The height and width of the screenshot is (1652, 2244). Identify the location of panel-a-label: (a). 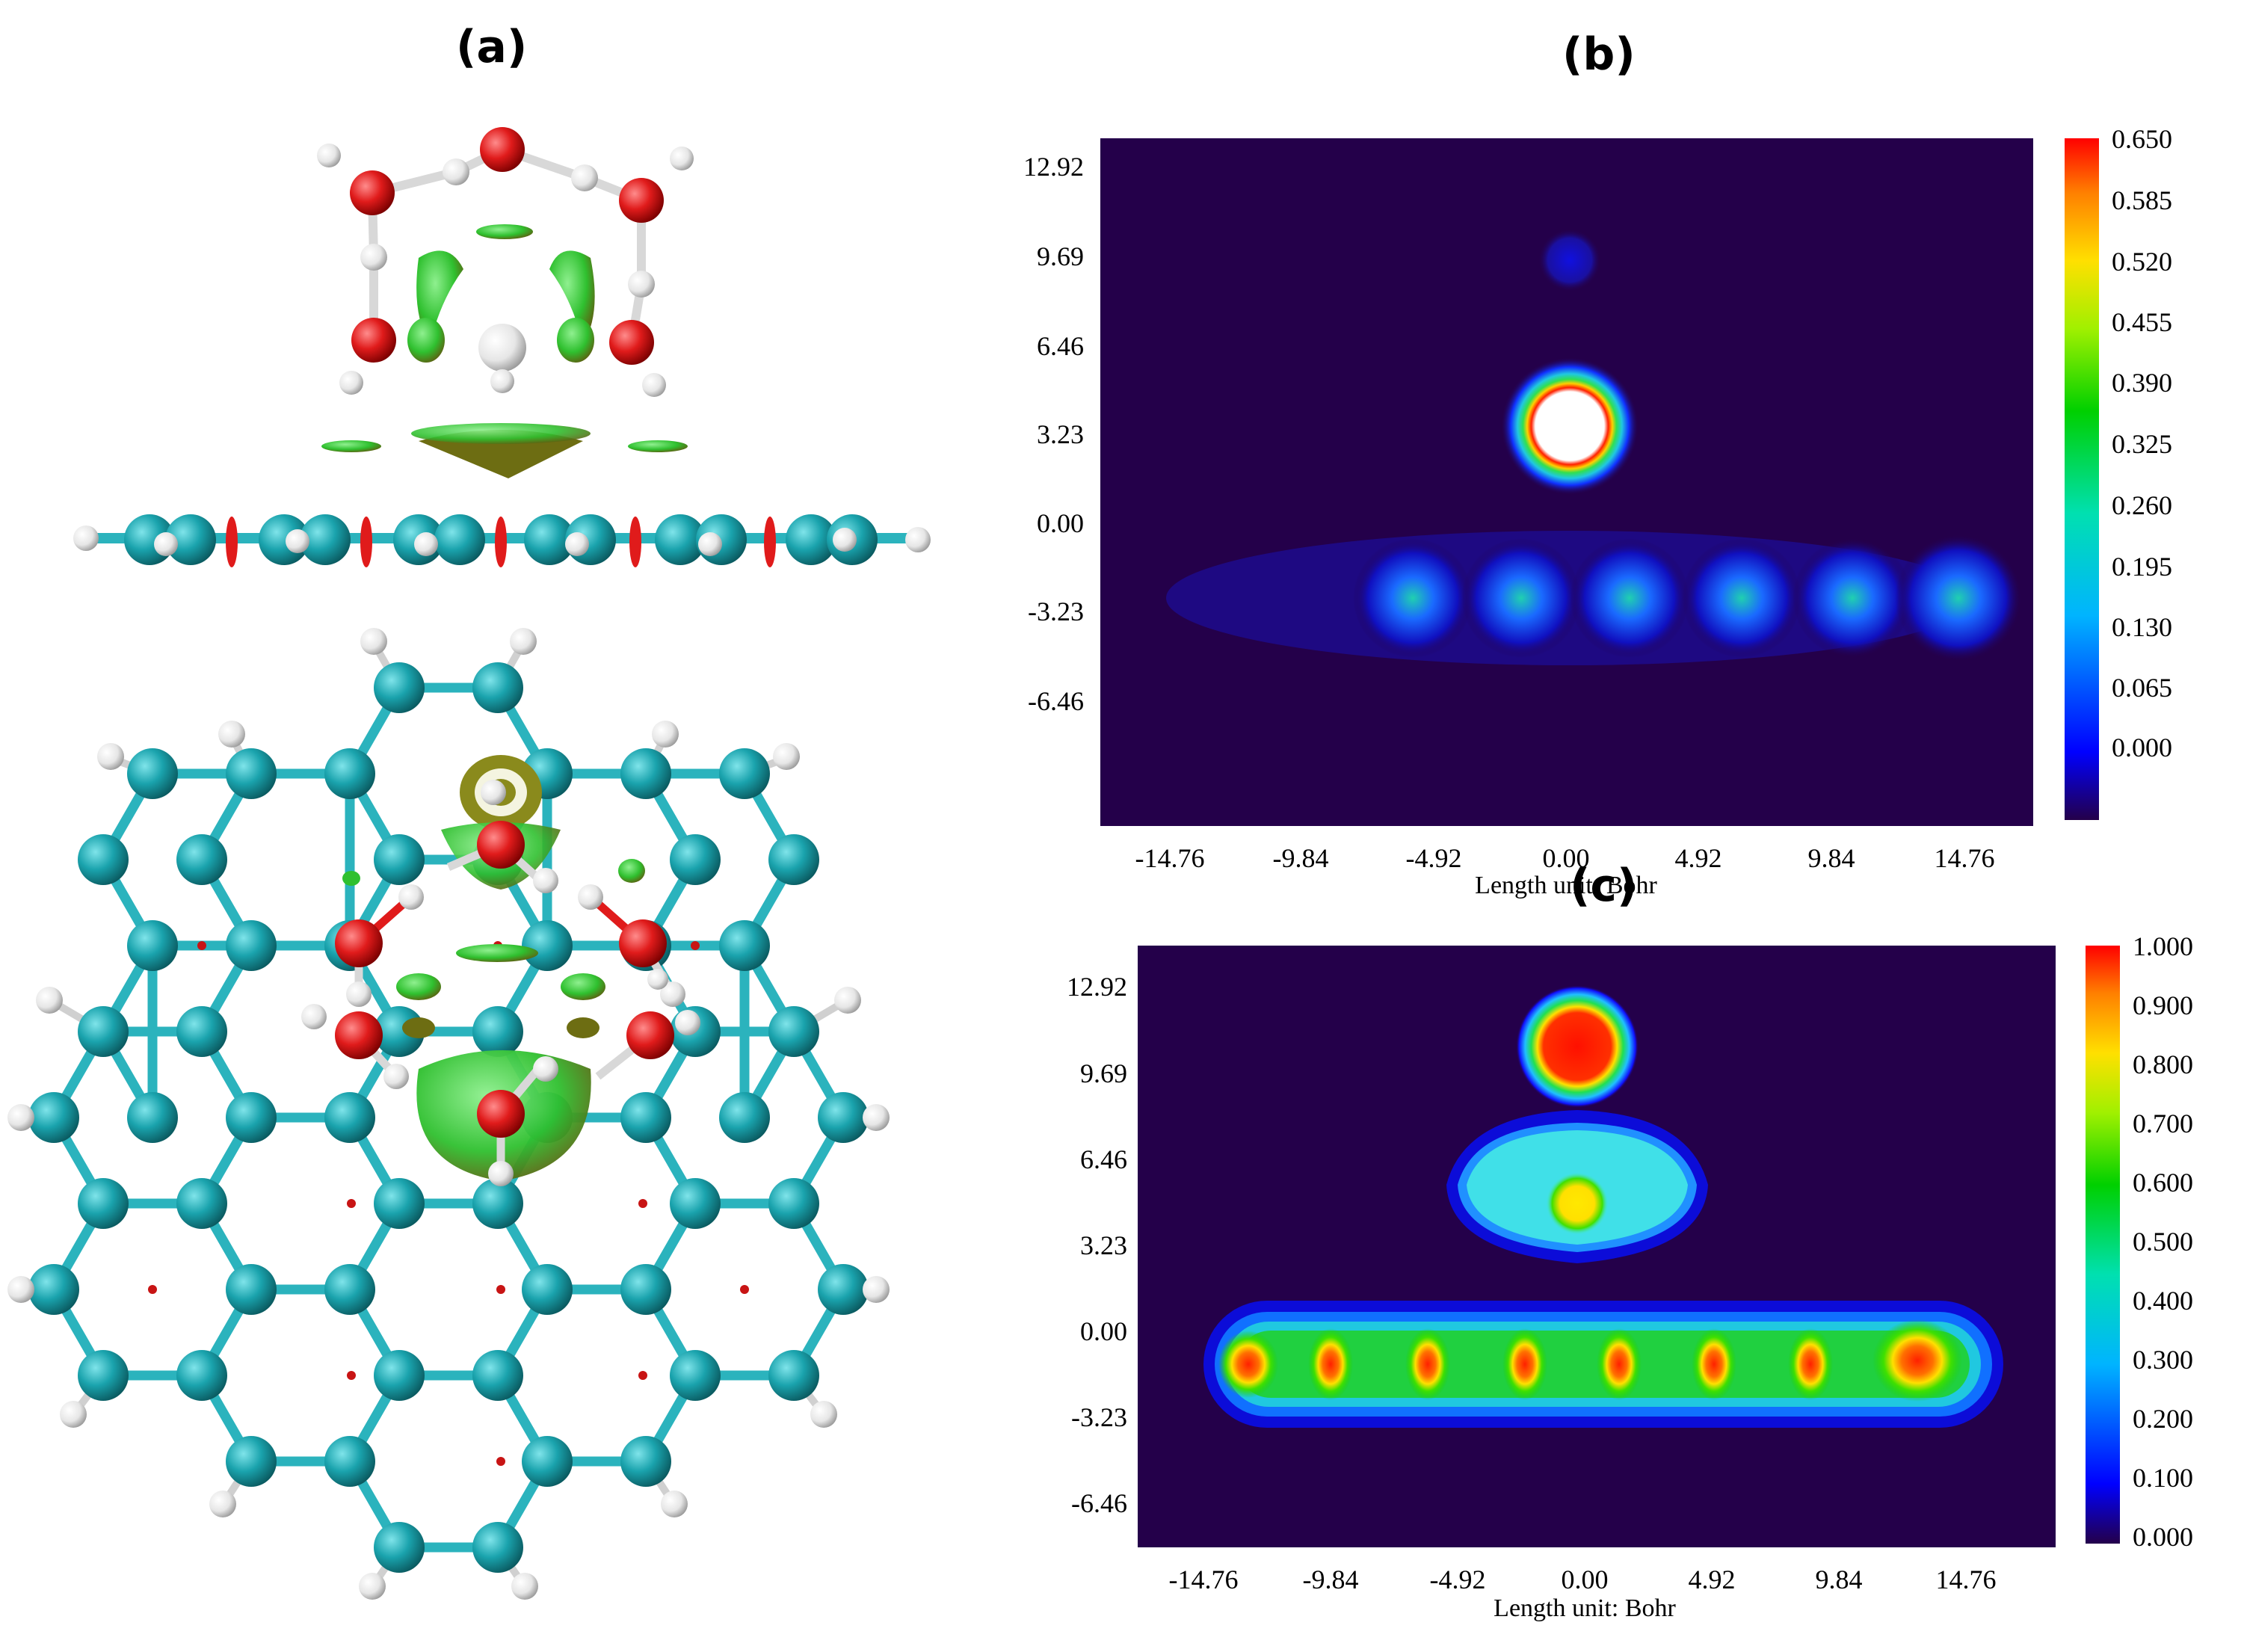
(492, 47).